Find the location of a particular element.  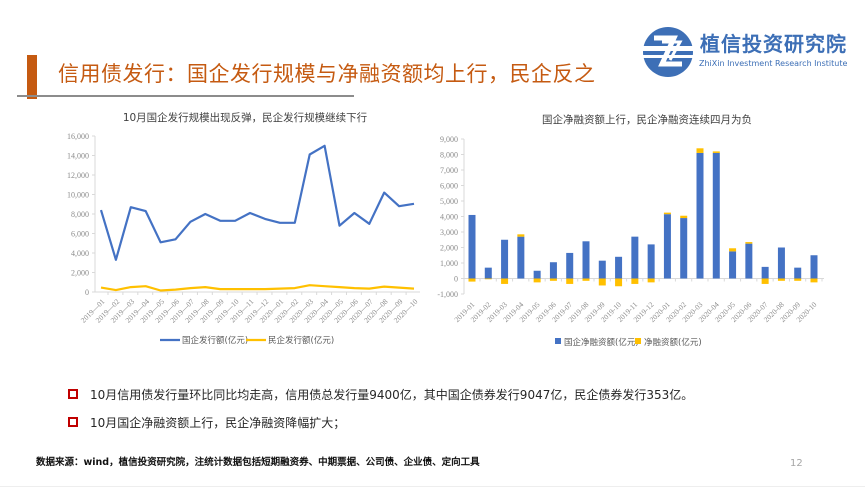

y-tick-label: 14,000 is located at coordinates (78, 156).